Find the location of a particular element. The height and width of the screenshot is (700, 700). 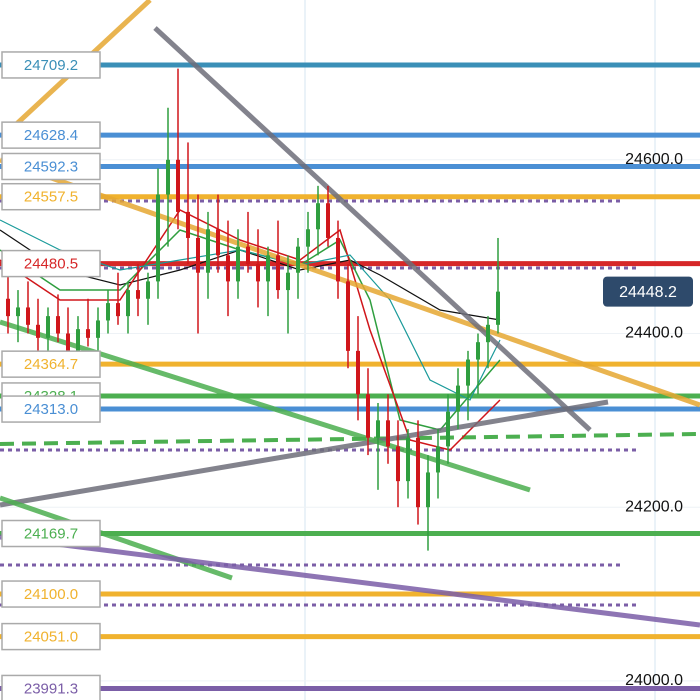

last-price-label: 24448.2 is located at coordinates (648, 292).